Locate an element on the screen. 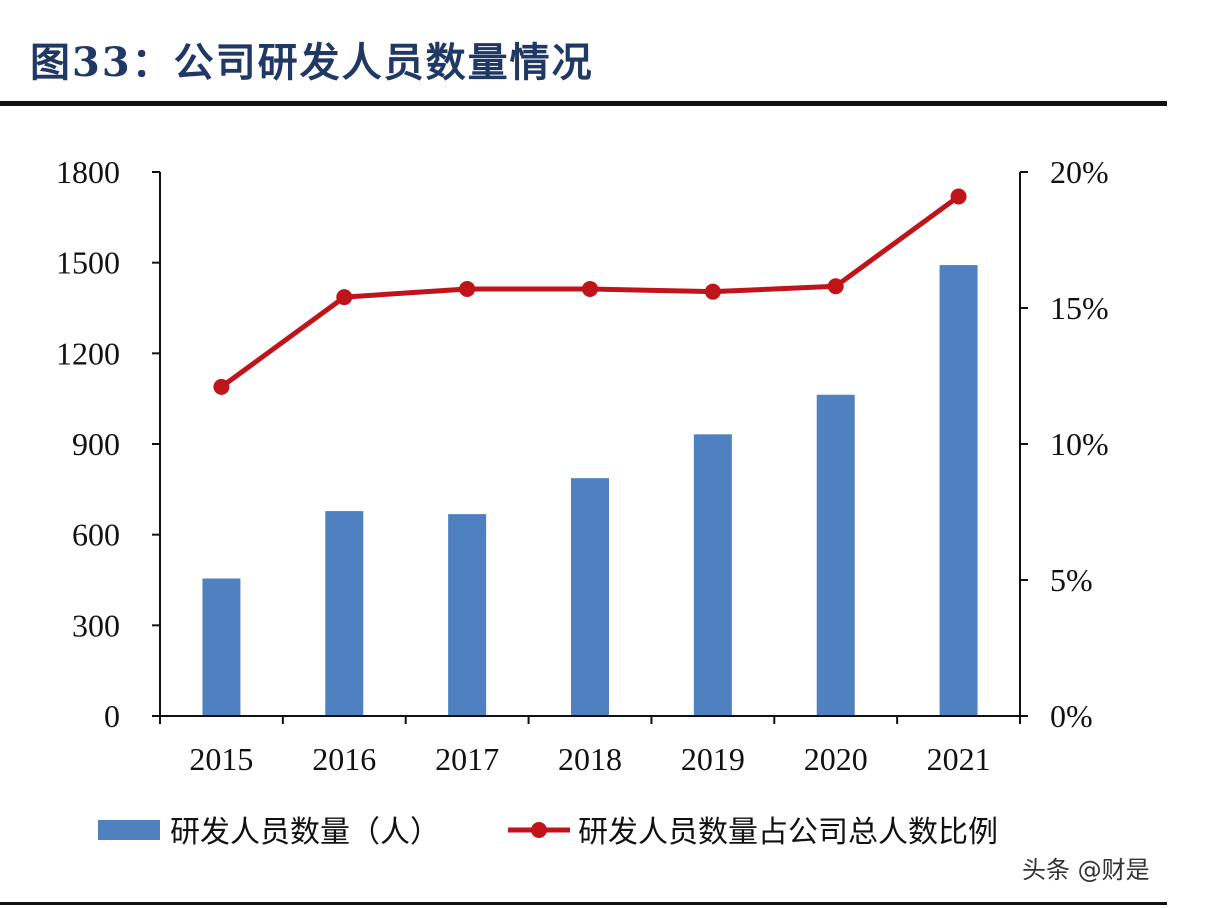 Image resolution: width=1210 pixels, height=908 pixels. bar-2018 is located at coordinates (590, 597).